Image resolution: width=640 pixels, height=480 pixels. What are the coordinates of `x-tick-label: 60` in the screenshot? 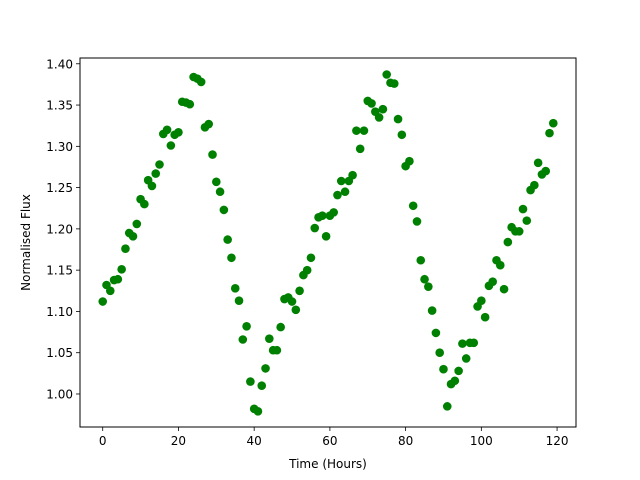 It's located at (329, 441).